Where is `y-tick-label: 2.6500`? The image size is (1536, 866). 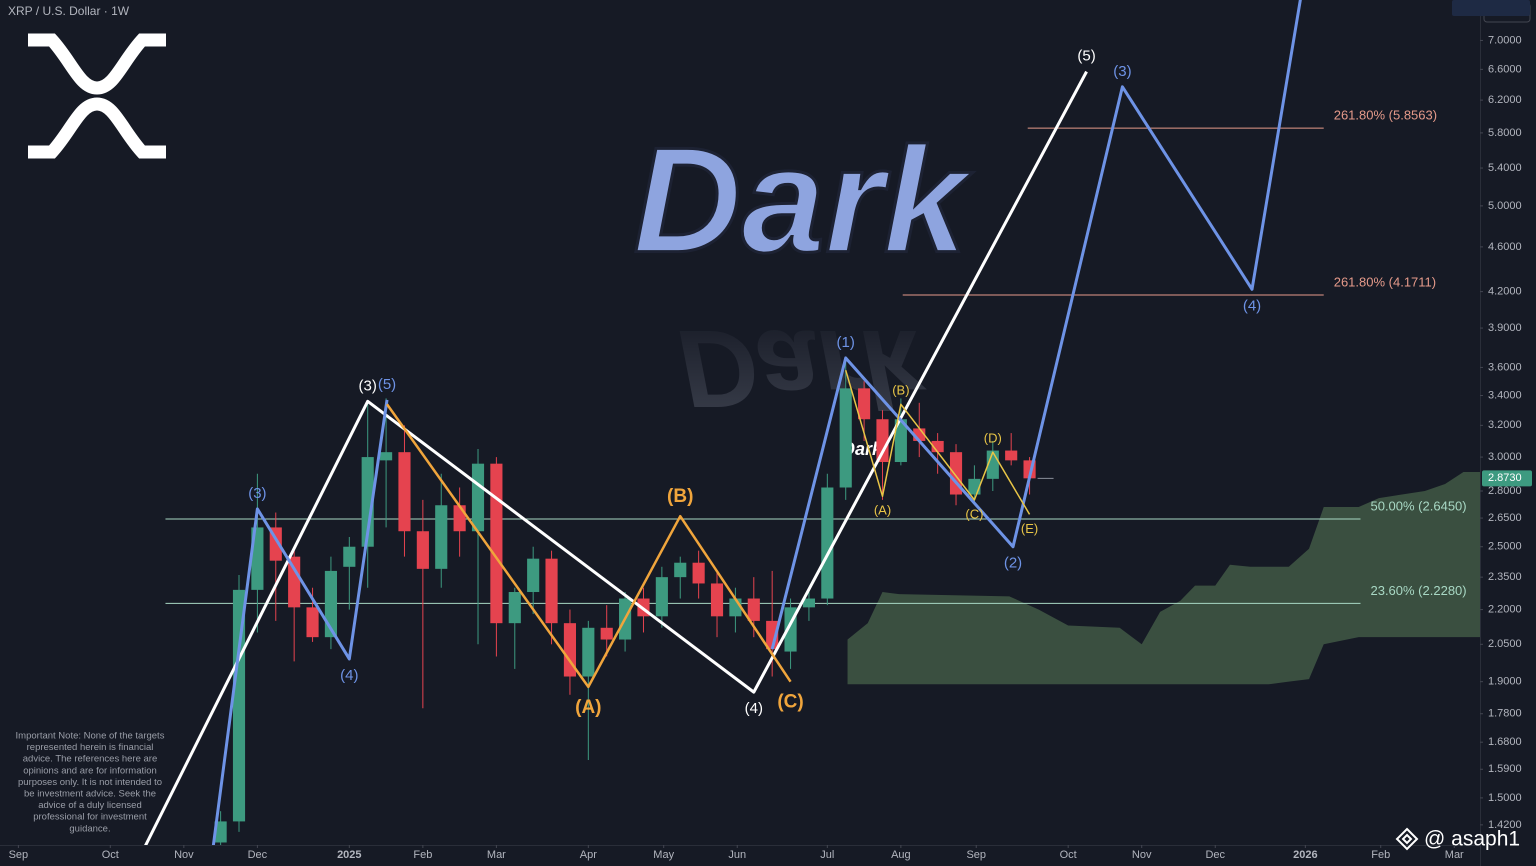
y-tick-label: 2.6500 is located at coordinates (1505, 518).